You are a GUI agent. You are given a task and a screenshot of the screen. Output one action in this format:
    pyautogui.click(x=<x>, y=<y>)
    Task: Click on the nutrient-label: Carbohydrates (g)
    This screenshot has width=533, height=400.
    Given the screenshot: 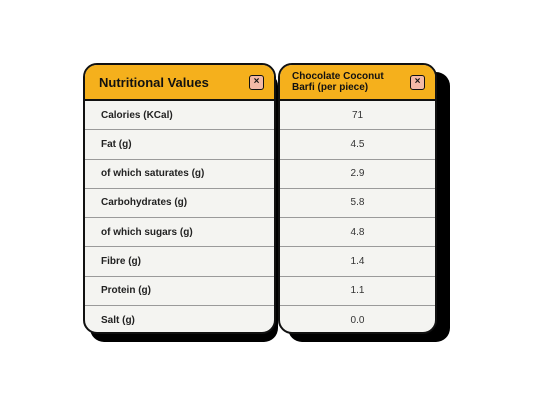 What is the action you would take?
    pyautogui.click(x=179, y=203)
    